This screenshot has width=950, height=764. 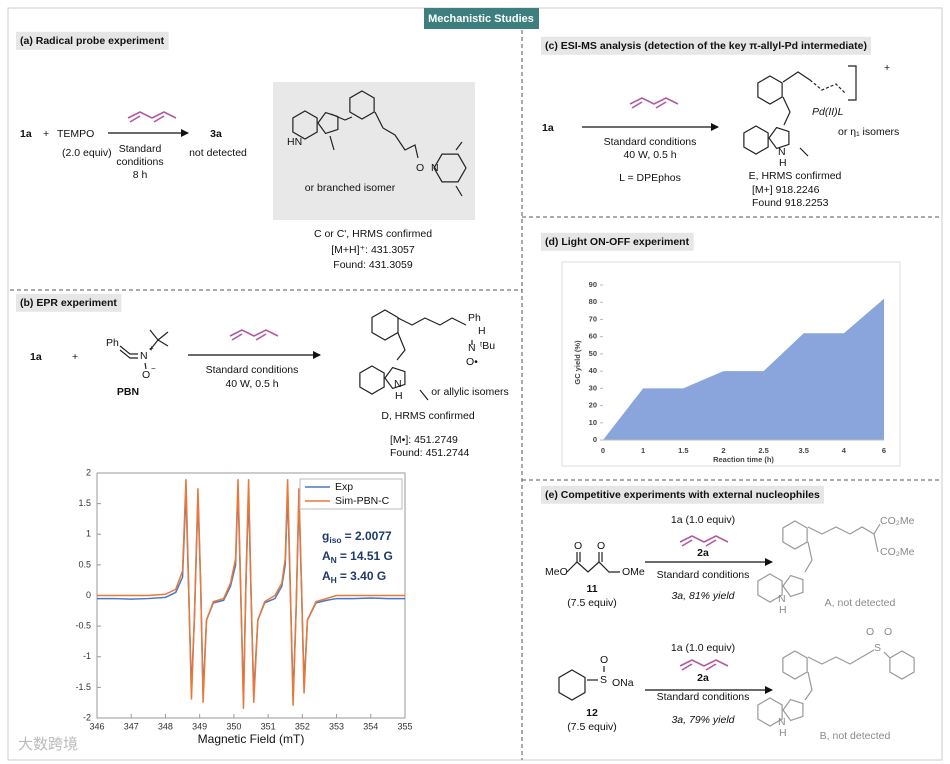 What do you see at coordinates (591, 589) in the screenshot?
I see `label: 11` at bounding box center [591, 589].